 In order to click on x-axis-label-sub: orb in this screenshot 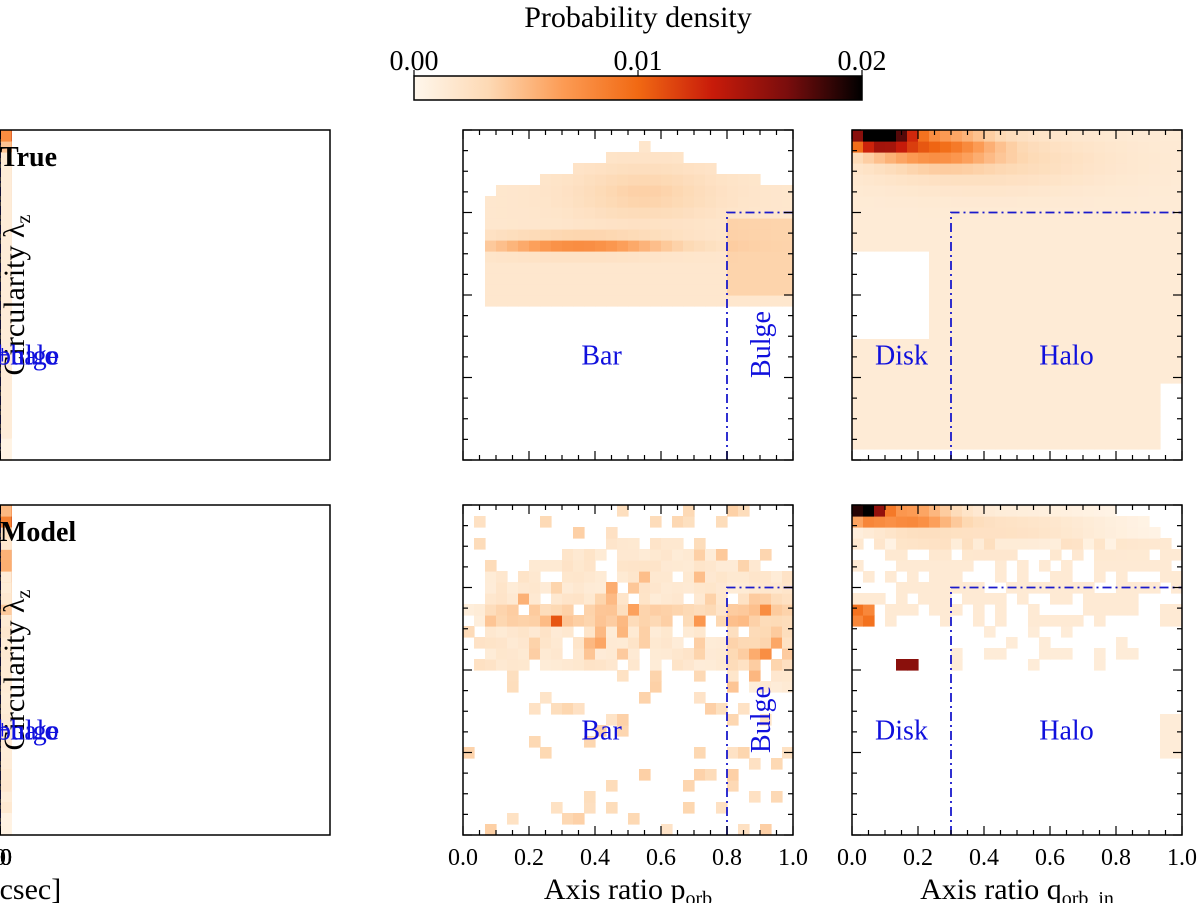, I will do `click(698, 895)`.